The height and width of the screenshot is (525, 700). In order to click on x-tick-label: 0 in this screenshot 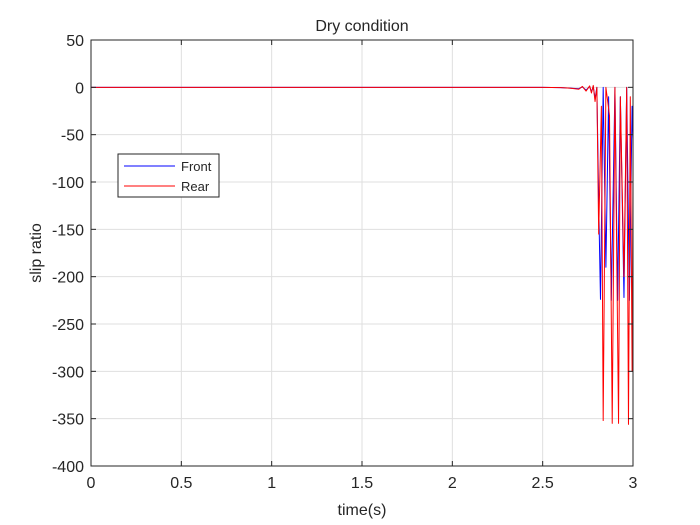, I will do `click(91, 483)`.